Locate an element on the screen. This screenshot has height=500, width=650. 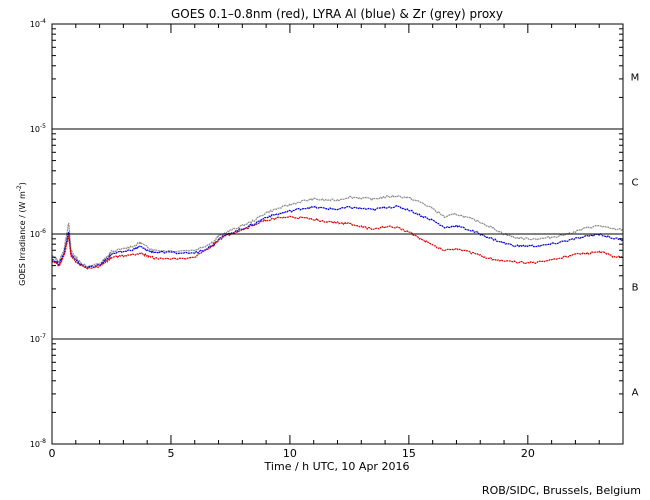
flare-class-a: A is located at coordinates (635, 393).